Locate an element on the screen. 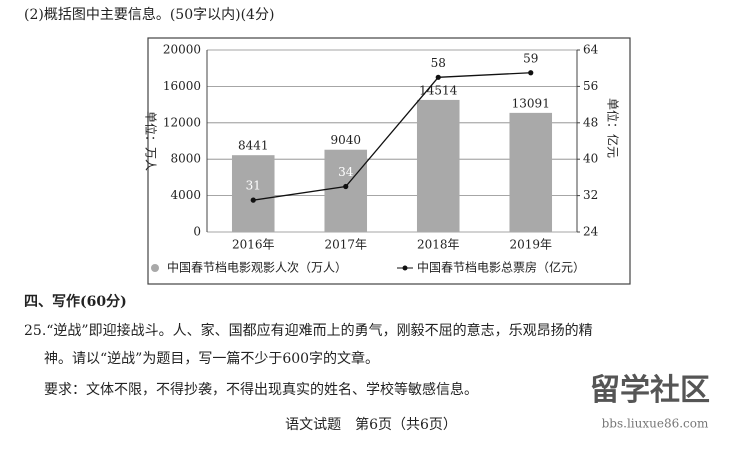  y-axis-label: 单位：万人 is located at coordinates (151, 141).